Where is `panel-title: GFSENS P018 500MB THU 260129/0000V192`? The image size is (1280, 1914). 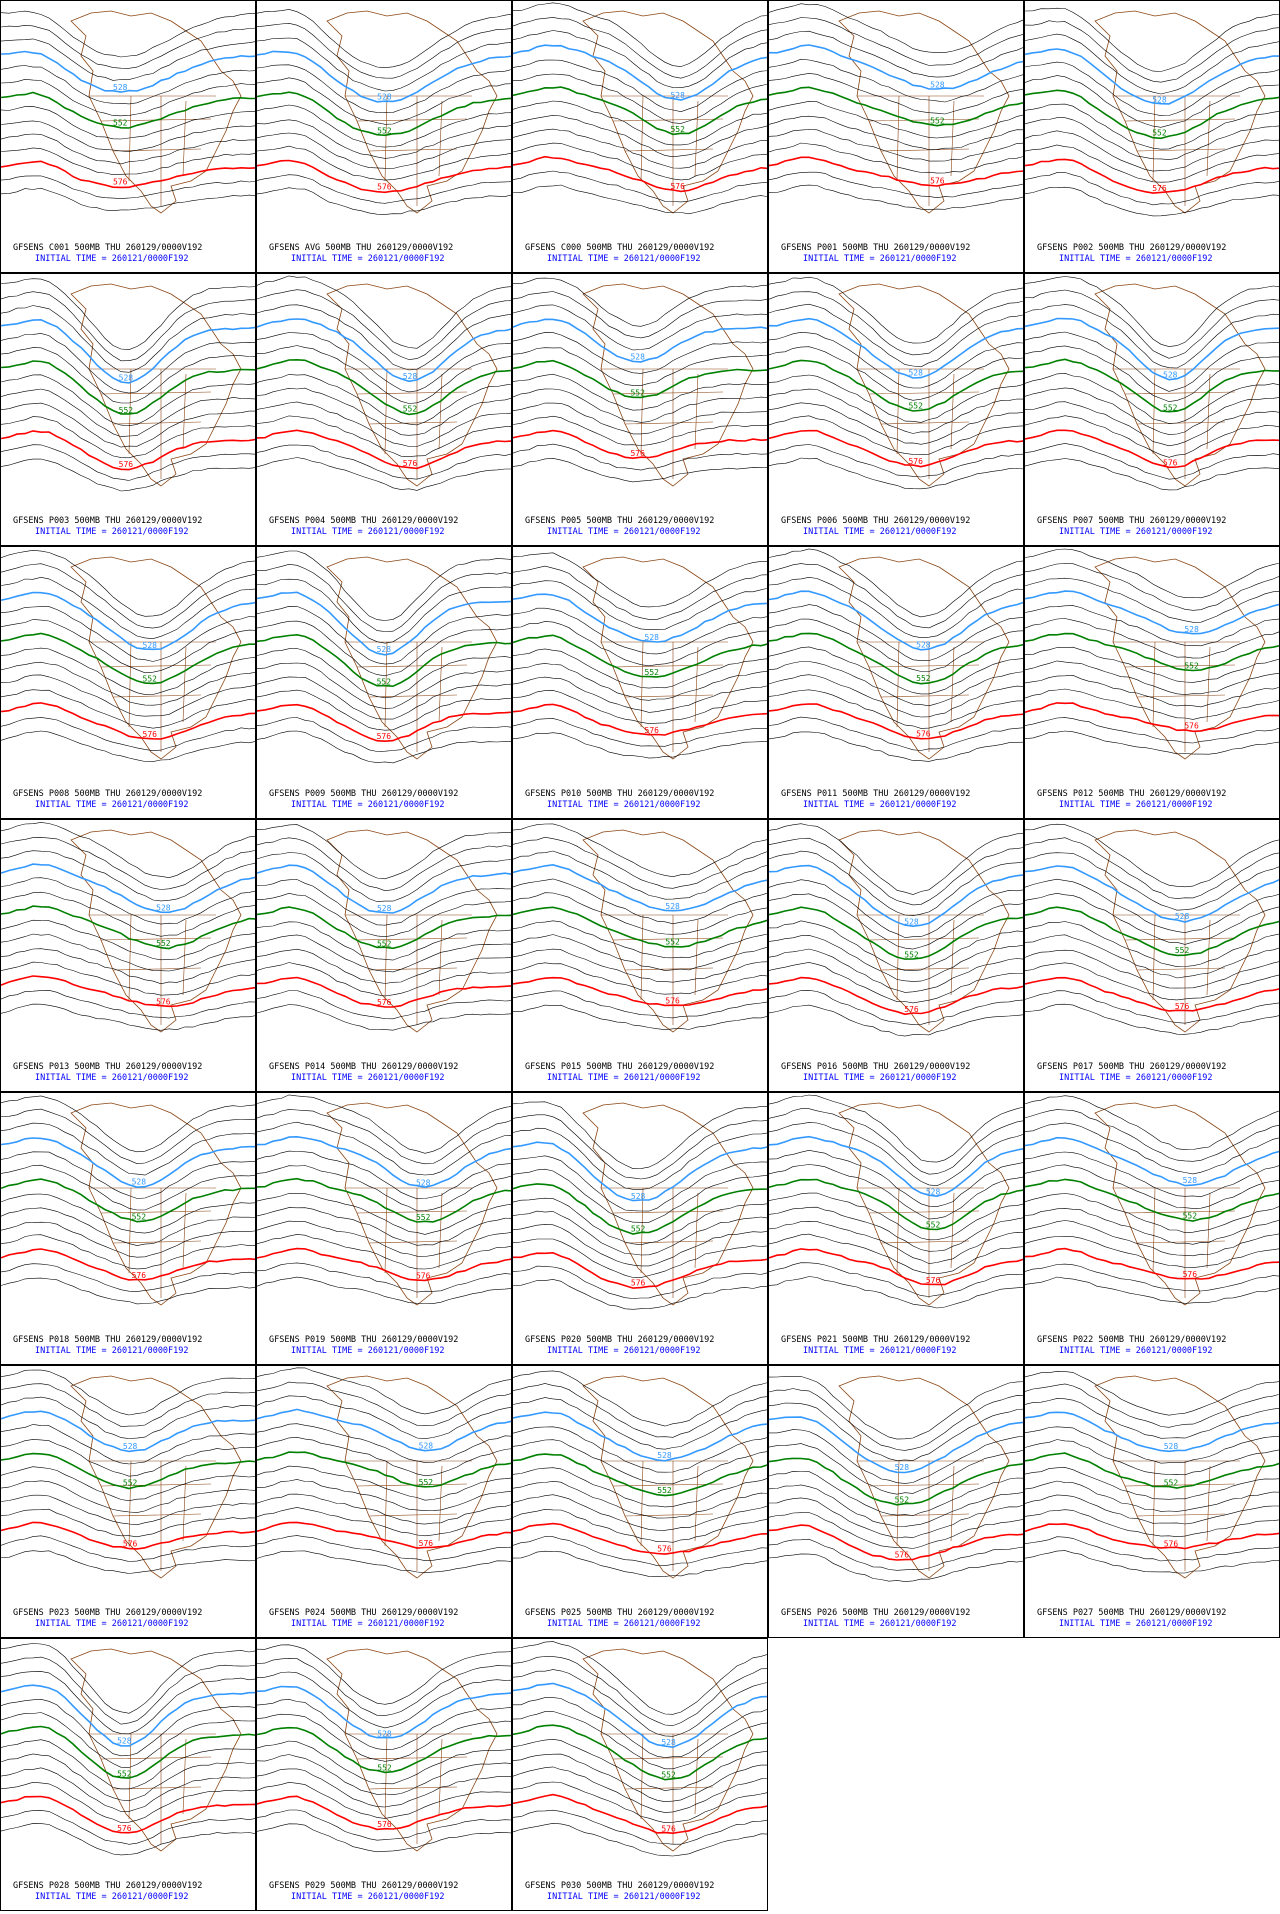
panel-title: GFSENS P018 500MB THU 260129/0000V192 is located at coordinates (107, 1340).